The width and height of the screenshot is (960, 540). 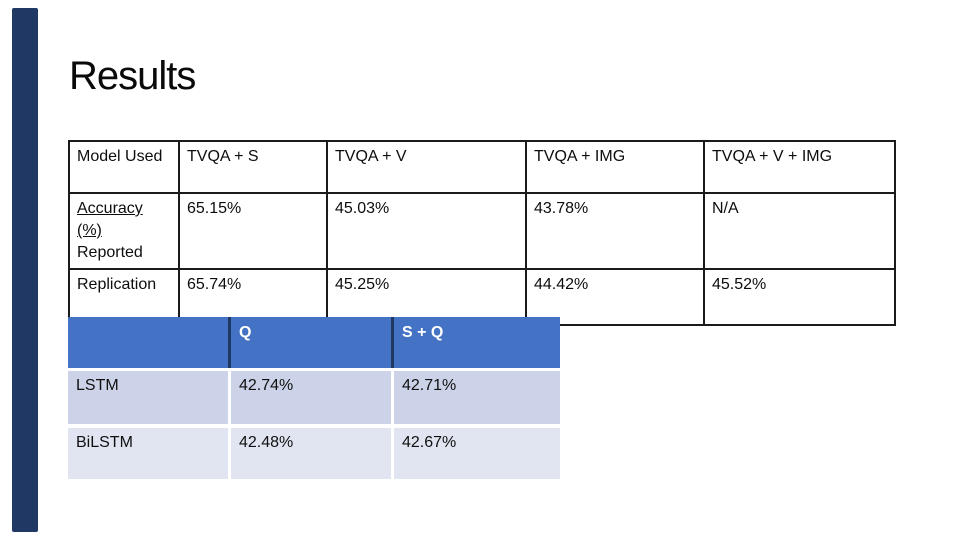 I want to click on data-cell: 42.71%, so click(x=477, y=397).